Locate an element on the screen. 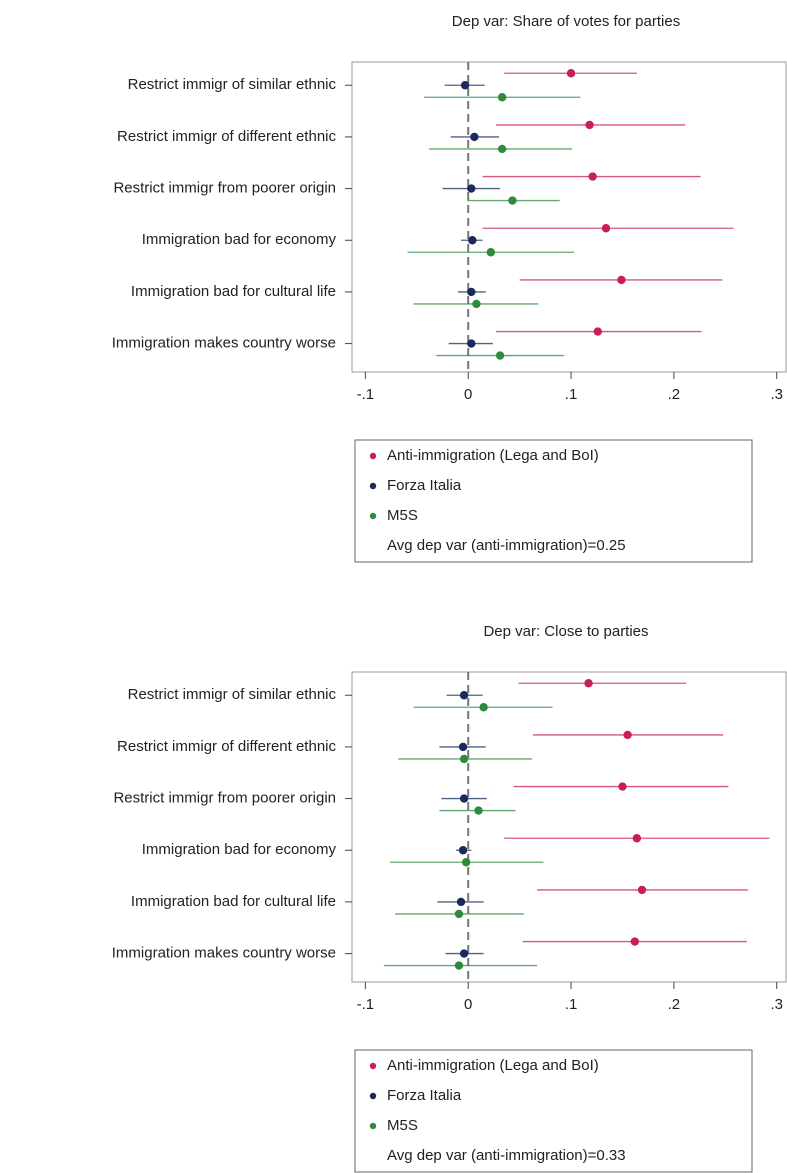 The image size is (787, 1173). legend-note: Avg dep var (anti-immigration)=0.25 is located at coordinates (506, 545).